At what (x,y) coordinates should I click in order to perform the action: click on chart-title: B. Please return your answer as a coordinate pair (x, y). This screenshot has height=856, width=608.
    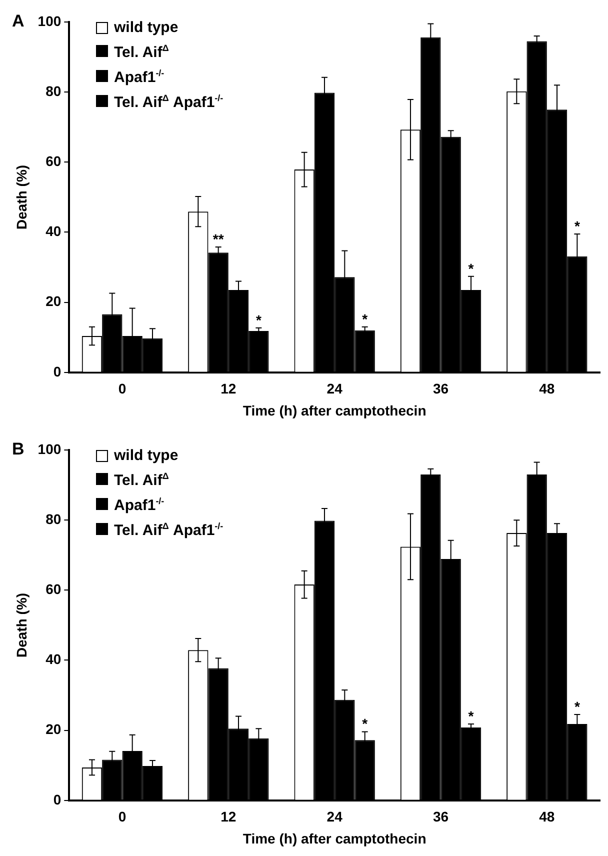
    Looking at the image, I should click on (18, 449).